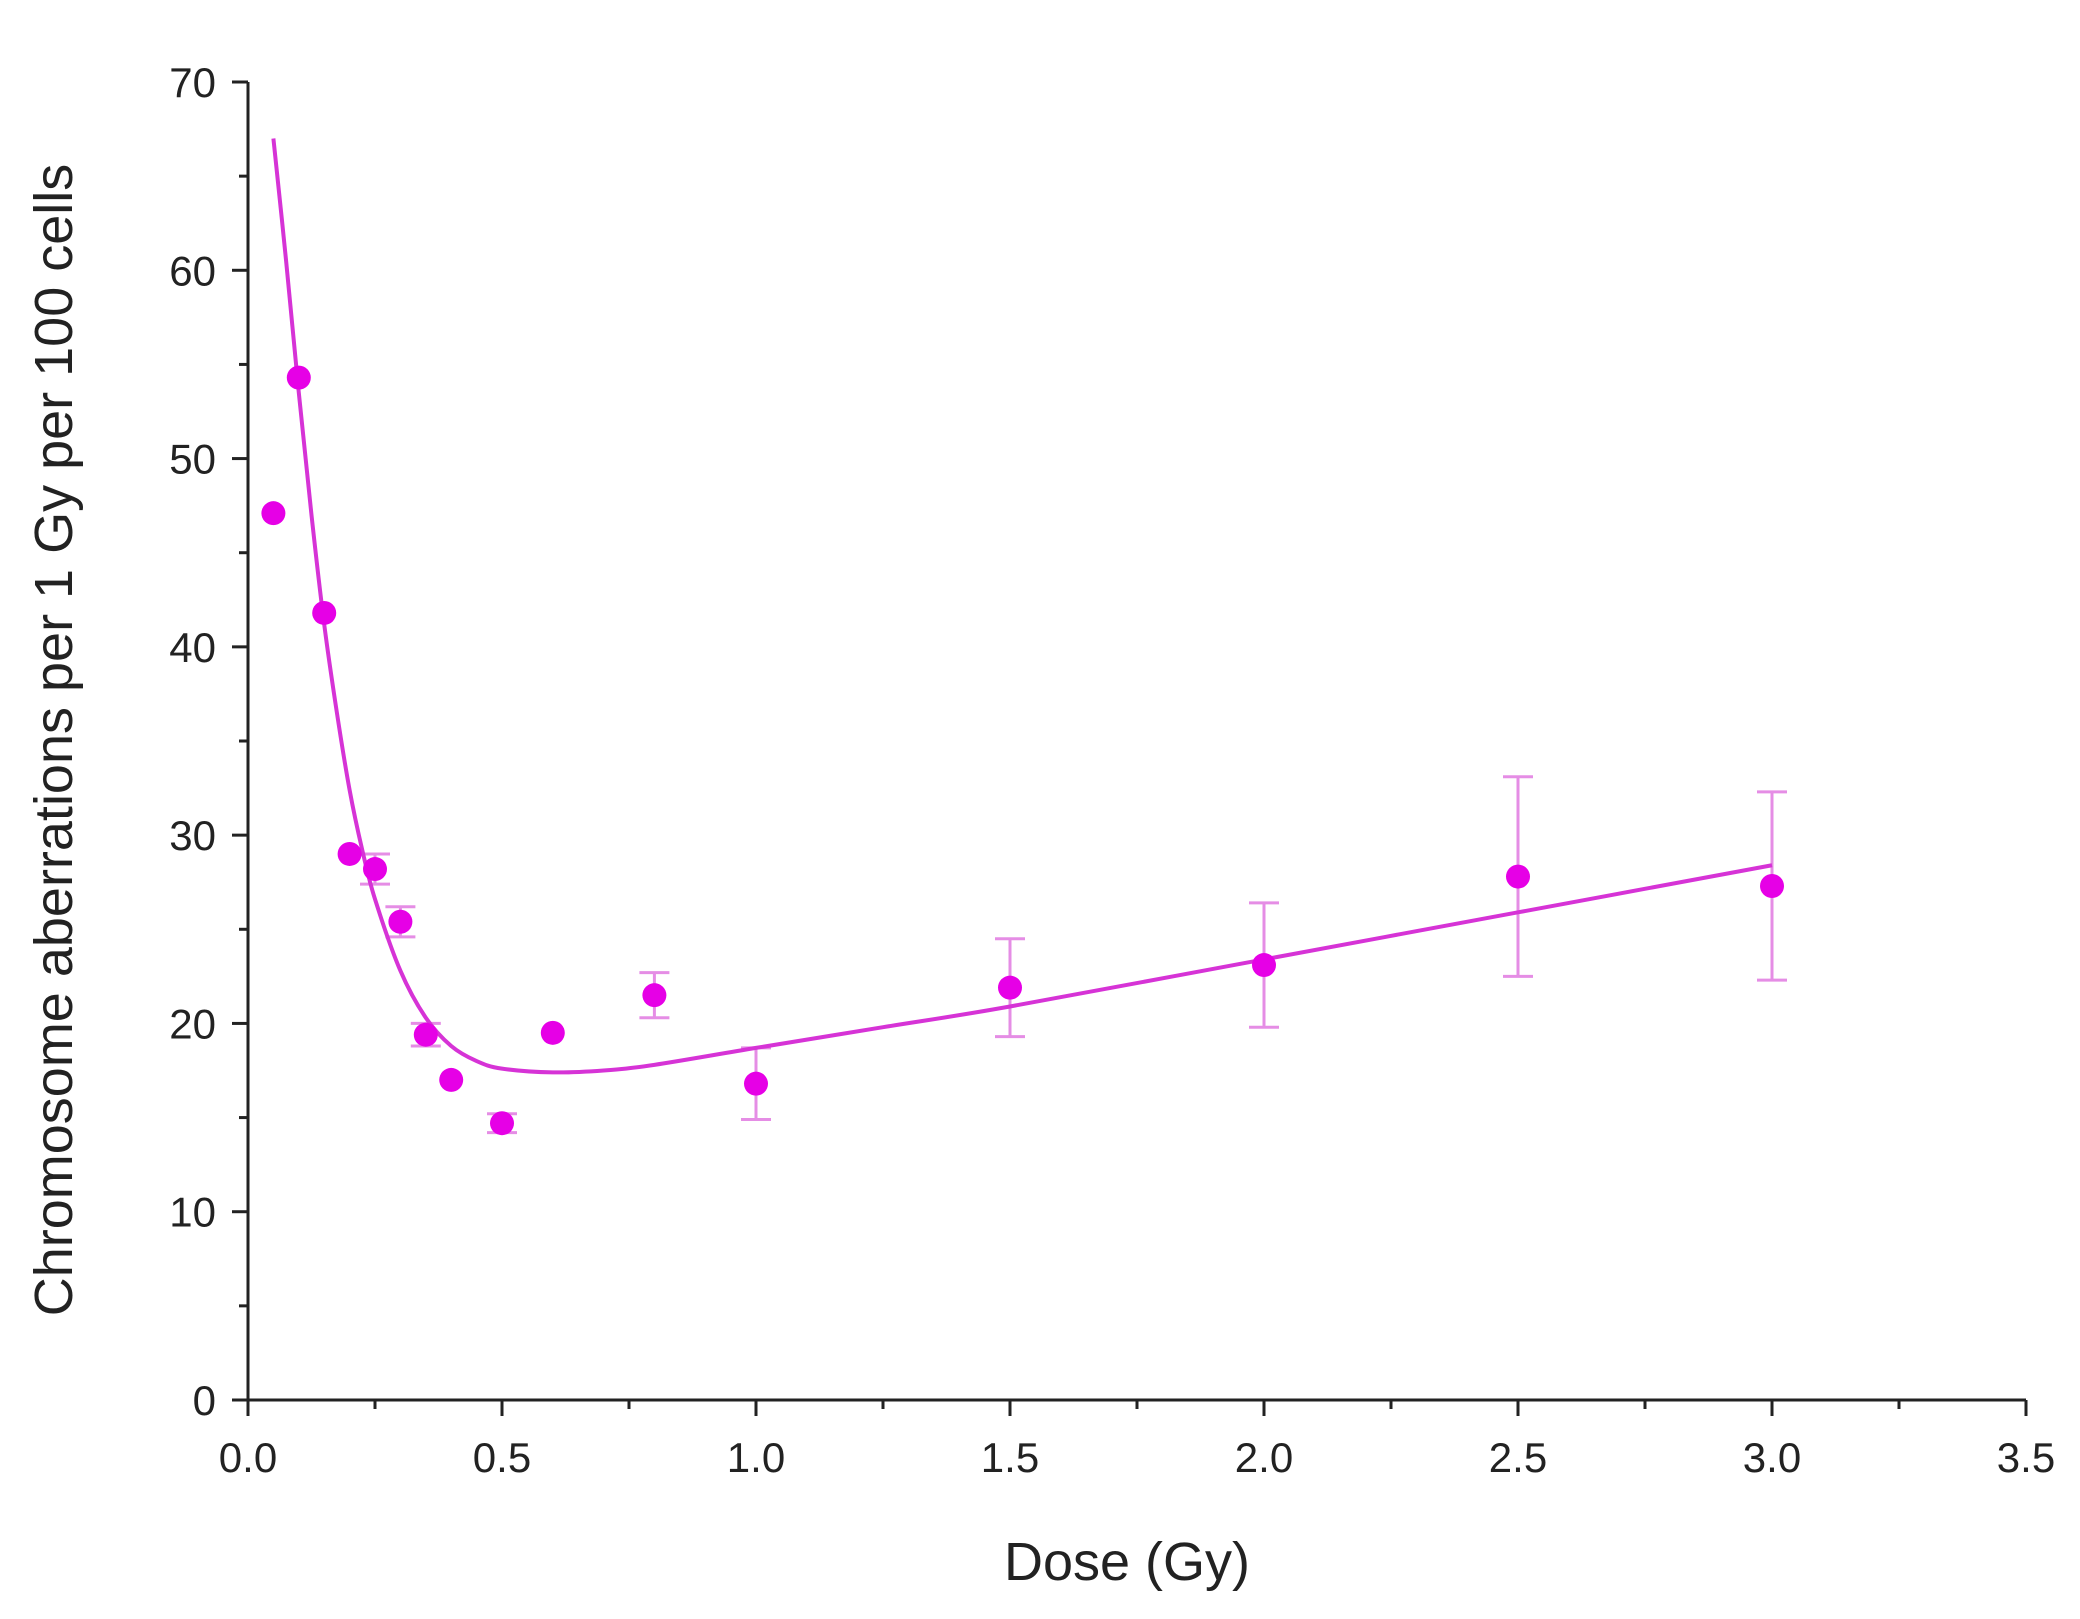 The height and width of the screenshot is (1619, 2080). I want to click on x-tick-label: 3.0, so click(1772, 1457).